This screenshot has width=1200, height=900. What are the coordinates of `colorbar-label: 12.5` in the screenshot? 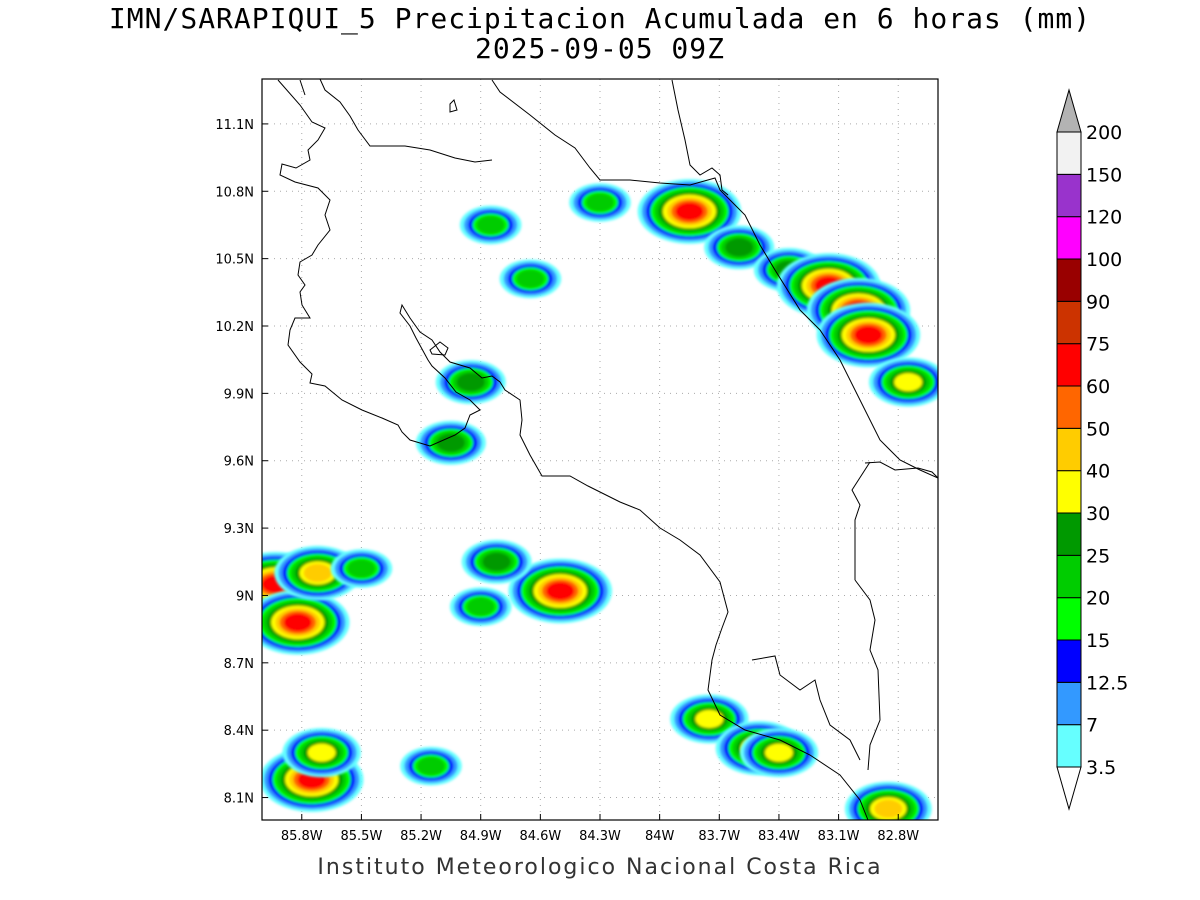 It's located at (1107, 683).